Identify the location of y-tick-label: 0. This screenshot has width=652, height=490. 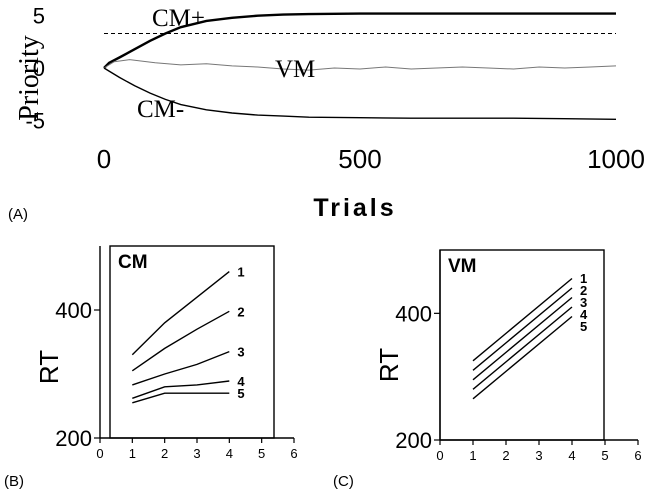
(39, 68).